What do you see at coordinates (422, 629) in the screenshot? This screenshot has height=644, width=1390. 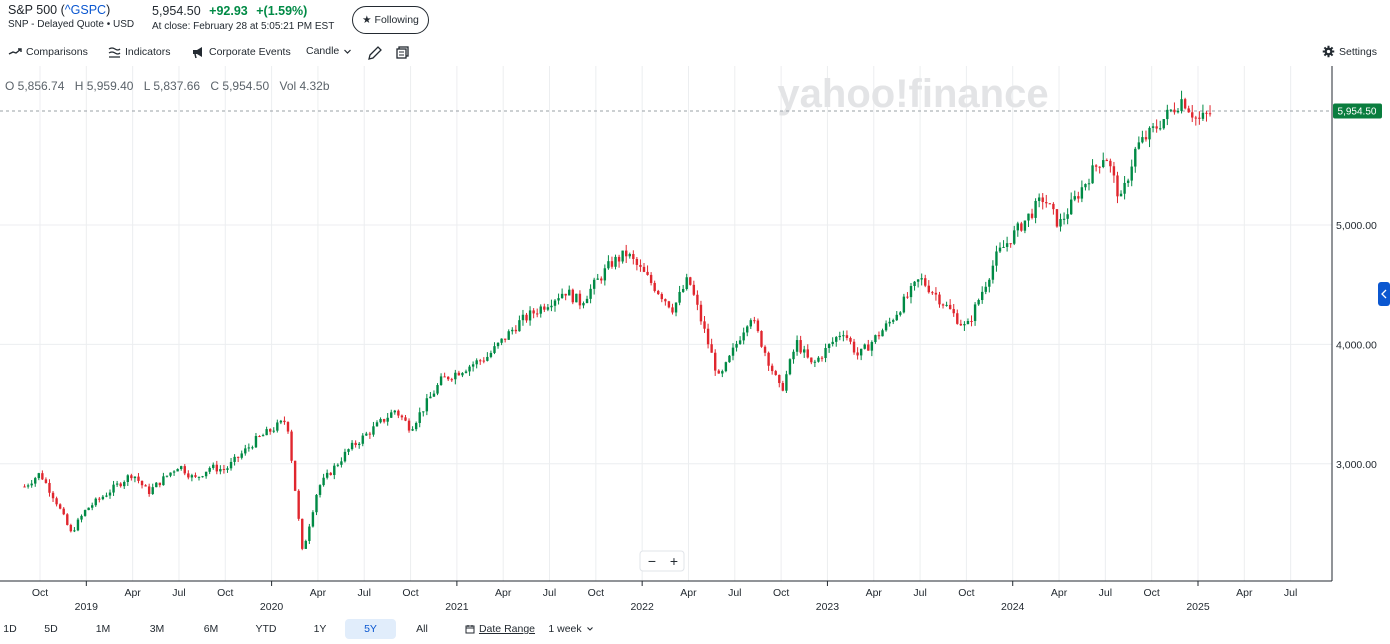 I see `range-button-all: All` at bounding box center [422, 629].